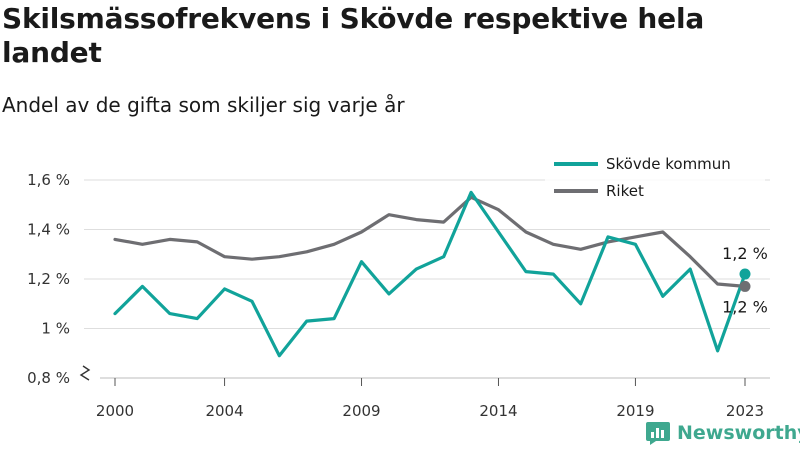  Describe the element at coordinates (89, 373) in the screenshot. I see `axis-break-icon` at that location.